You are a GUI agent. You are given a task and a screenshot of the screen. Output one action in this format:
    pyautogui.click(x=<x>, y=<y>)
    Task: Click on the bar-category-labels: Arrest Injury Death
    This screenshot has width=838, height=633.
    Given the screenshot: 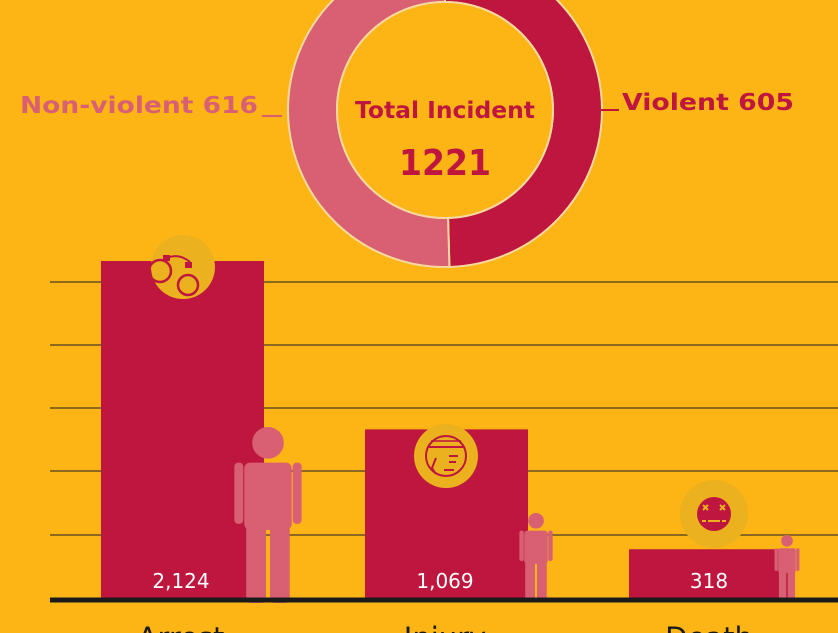 What is the action you would take?
    pyautogui.click(x=445, y=627)
    